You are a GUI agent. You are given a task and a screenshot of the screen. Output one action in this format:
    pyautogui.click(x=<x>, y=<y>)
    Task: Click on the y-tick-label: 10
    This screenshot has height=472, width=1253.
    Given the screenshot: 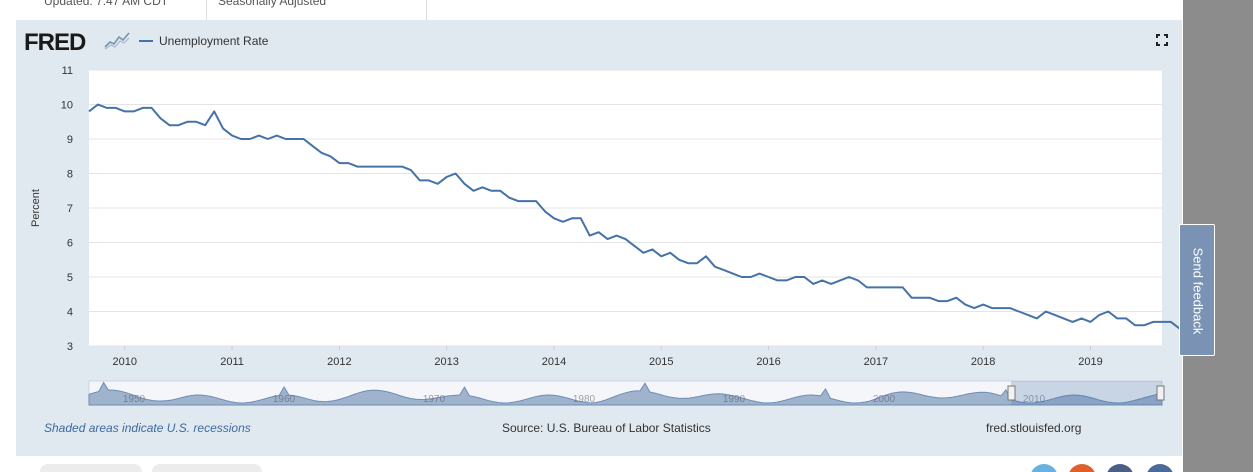 What is the action you would take?
    pyautogui.click(x=67, y=106)
    